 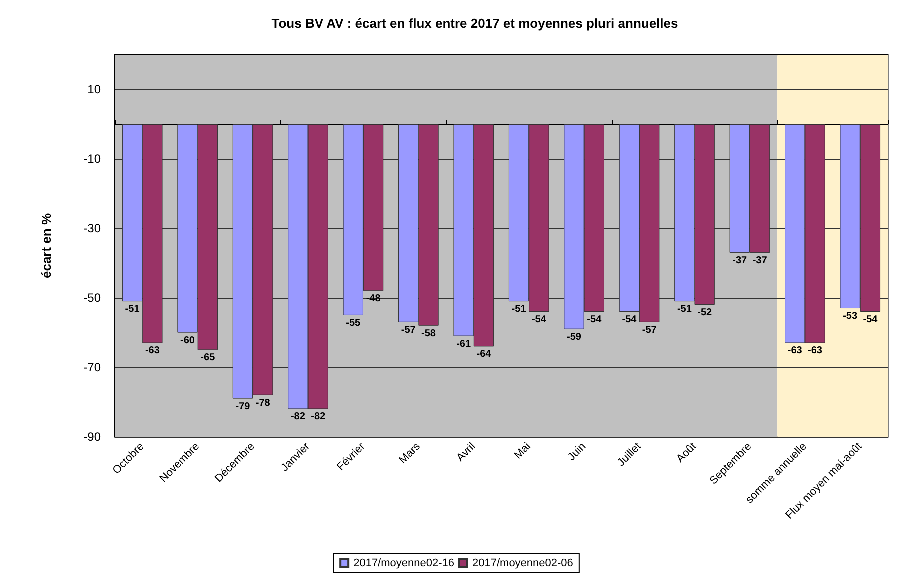 What do you see at coordinates (93, 298) in the screenshot?
I see `y-tick-label: -50` at bounding box center [93, 298].